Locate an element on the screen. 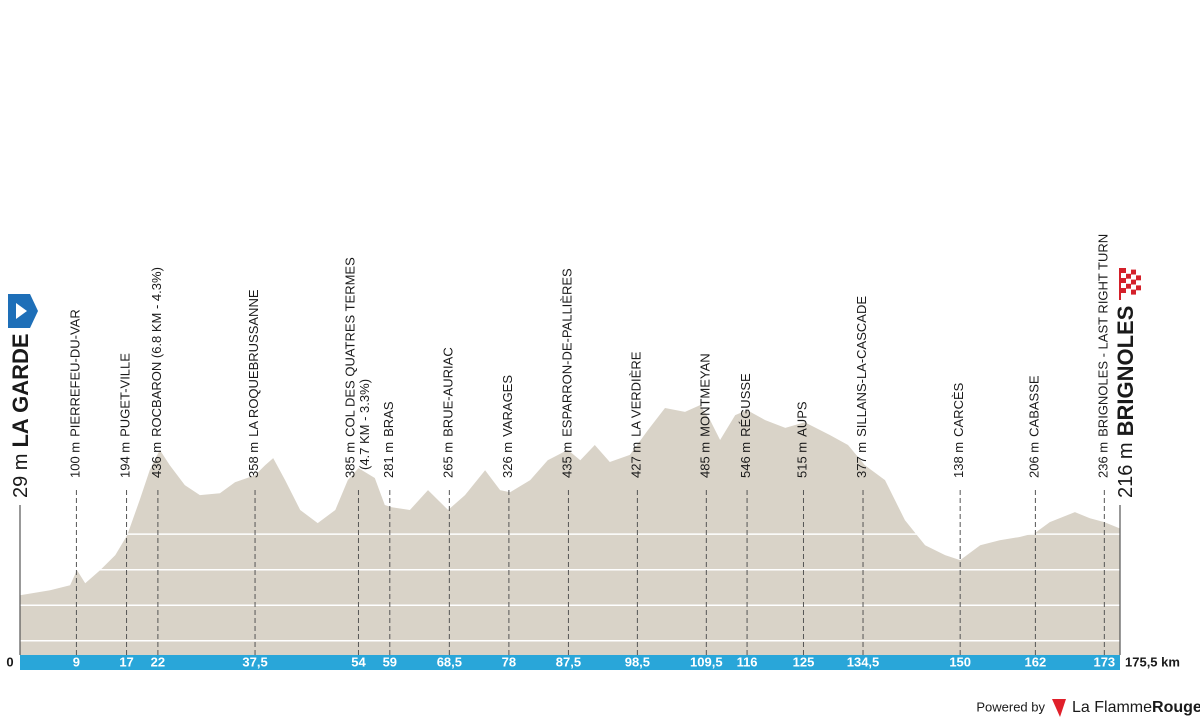 The height and width of the screenshot is (725, 1200). waypoint-elevation: 206 m is located at coordinates (1034, 460).